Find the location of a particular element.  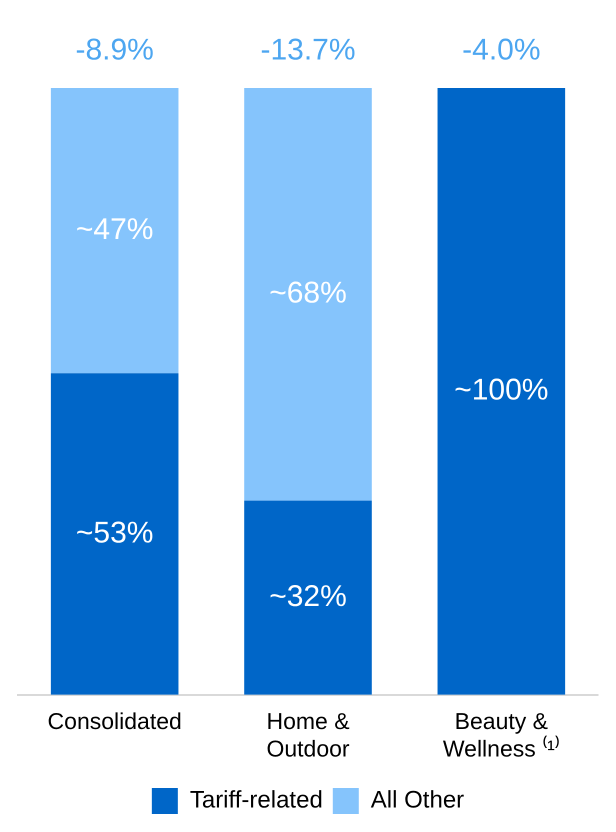

annotation: -13.7% is located at coordinates (308, 49).